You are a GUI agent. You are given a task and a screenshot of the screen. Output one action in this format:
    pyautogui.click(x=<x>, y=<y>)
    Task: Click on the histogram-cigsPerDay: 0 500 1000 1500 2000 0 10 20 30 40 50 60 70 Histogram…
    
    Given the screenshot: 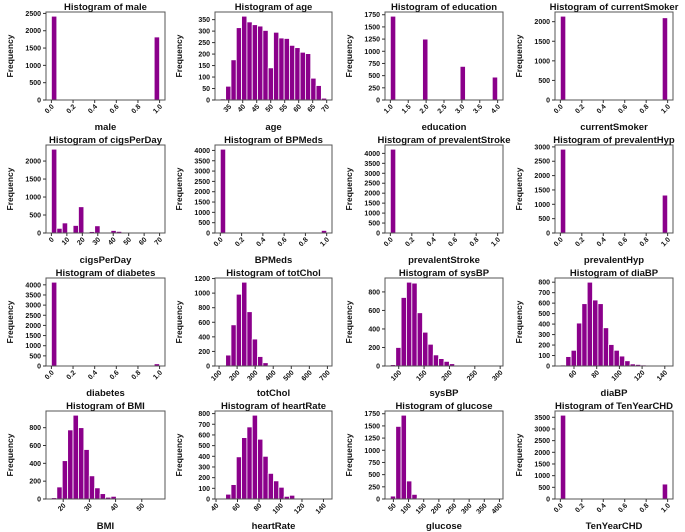 What is the action you would take?
    pyautogui.click(x=85, y=200)
    